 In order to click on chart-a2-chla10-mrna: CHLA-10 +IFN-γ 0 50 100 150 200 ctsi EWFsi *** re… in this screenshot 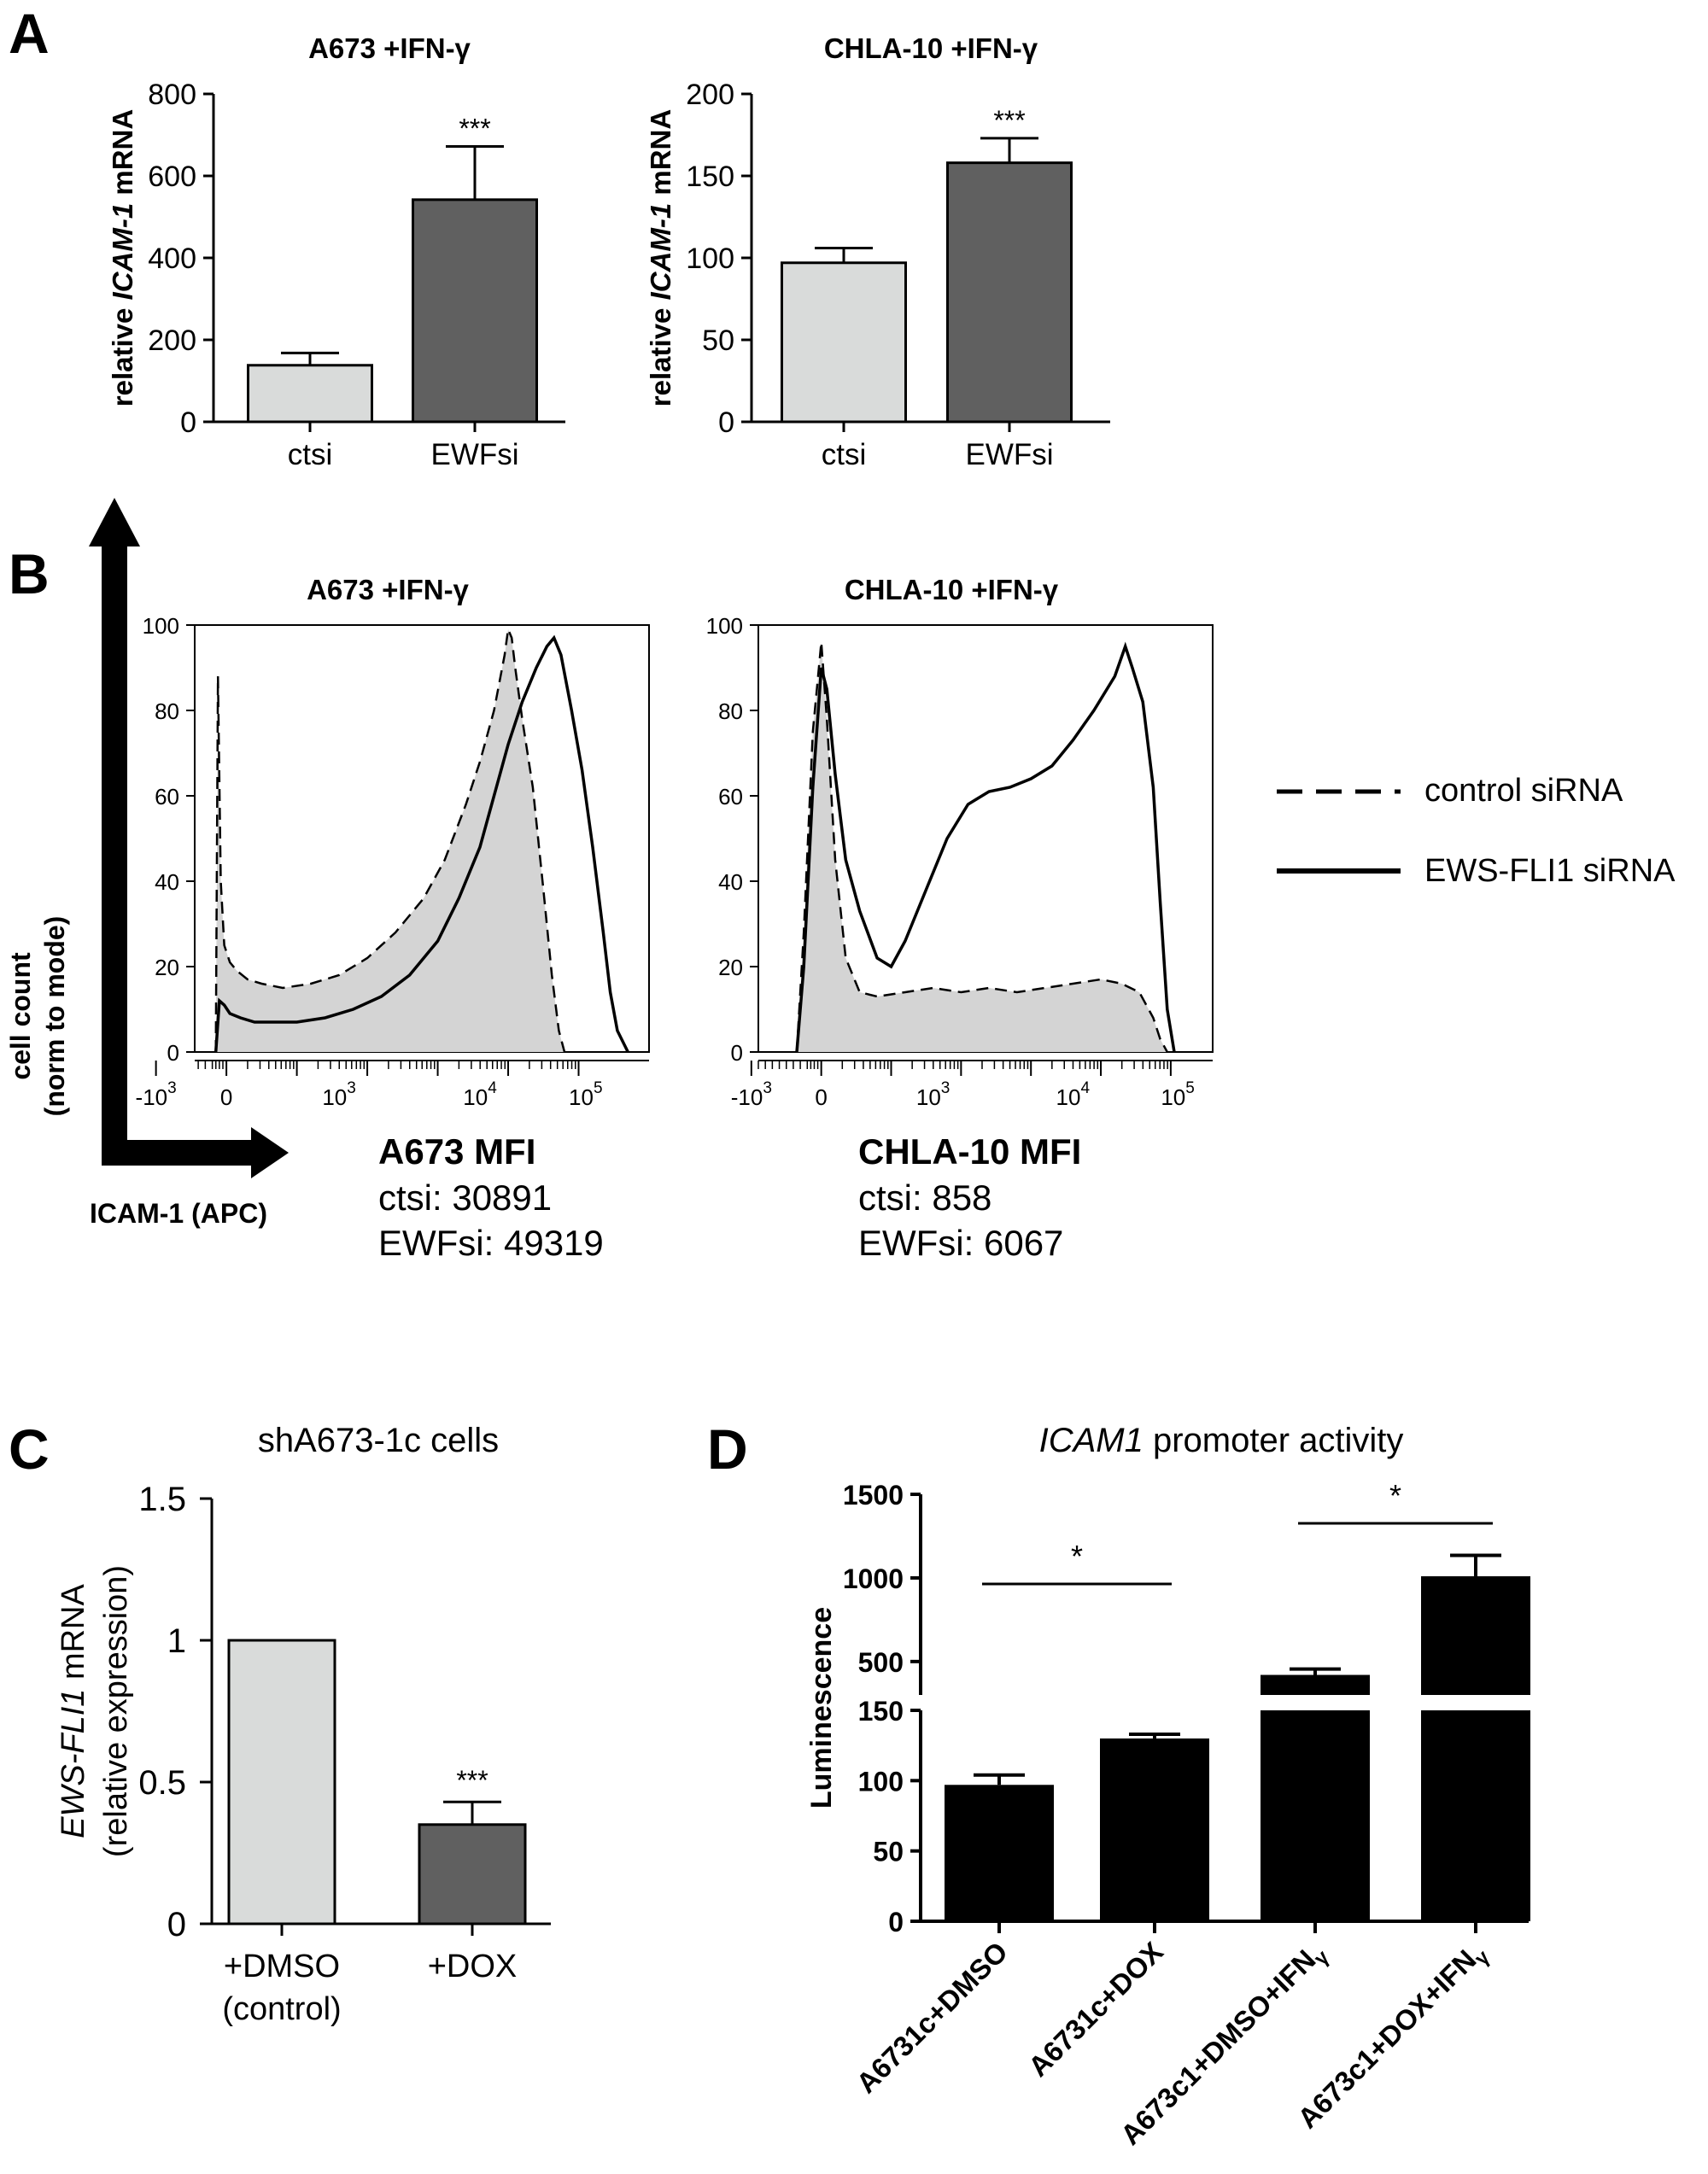, I will do `click(877, 251)`.